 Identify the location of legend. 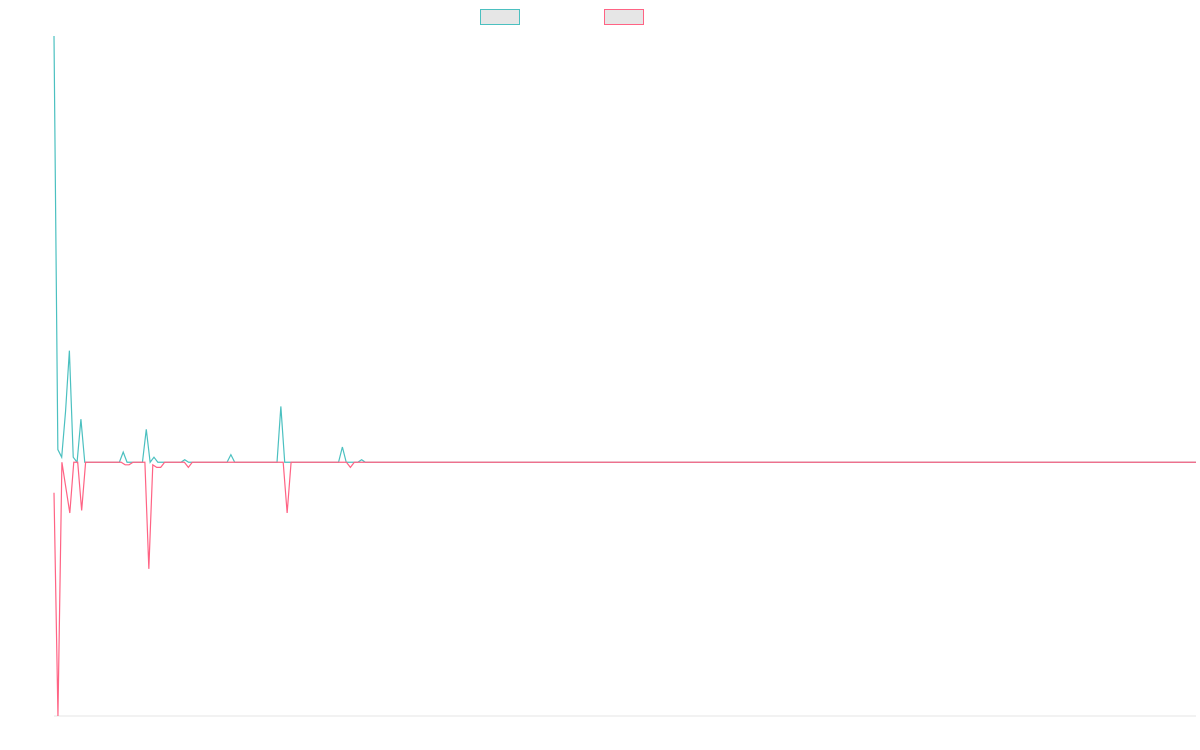
(600, 18).